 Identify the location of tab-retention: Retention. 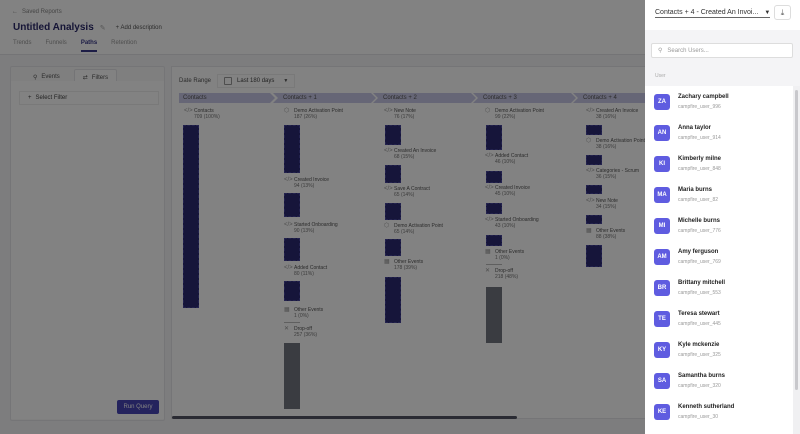
(124, 43).